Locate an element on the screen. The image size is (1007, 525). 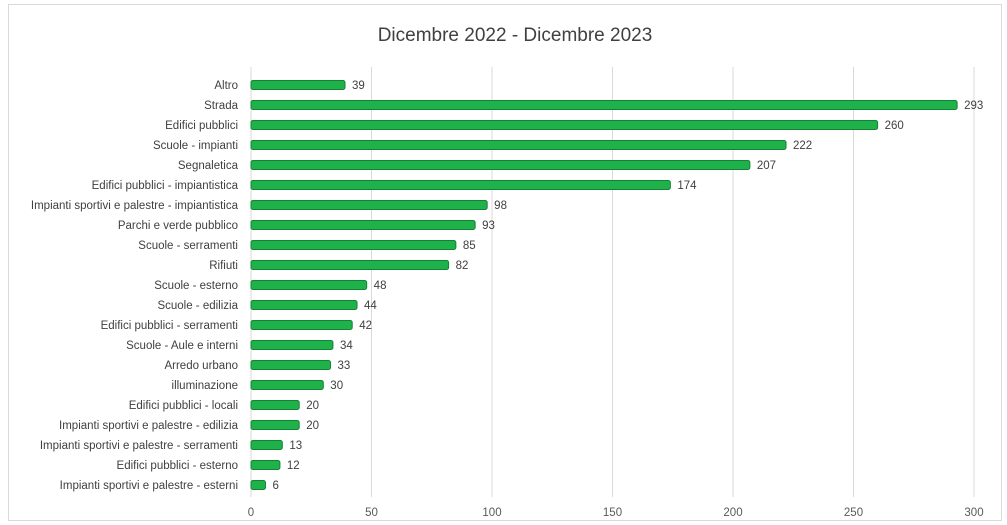
category-label: Rifiuti is located at coordinates (223, 266).